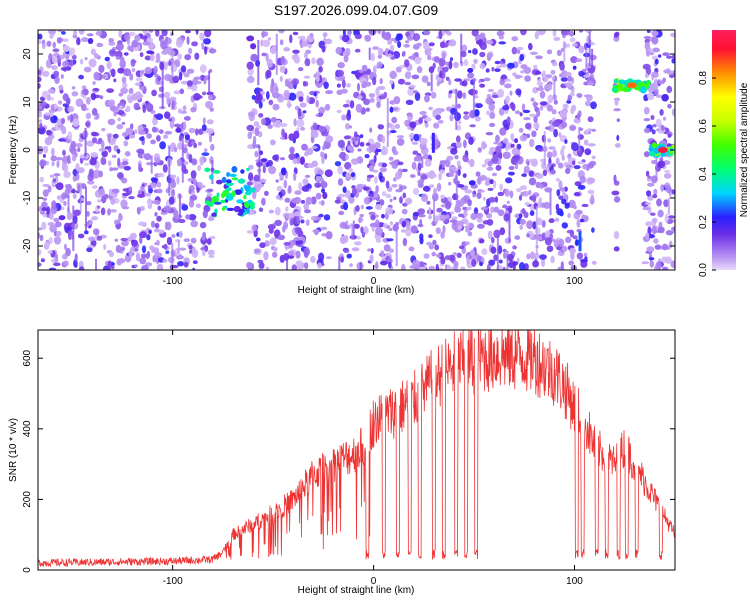 This screenshot has width=750, height=605. Describe the element at coordinates (222, 195) in the screenshot. I see `heatmap-feature-cell` at that location.